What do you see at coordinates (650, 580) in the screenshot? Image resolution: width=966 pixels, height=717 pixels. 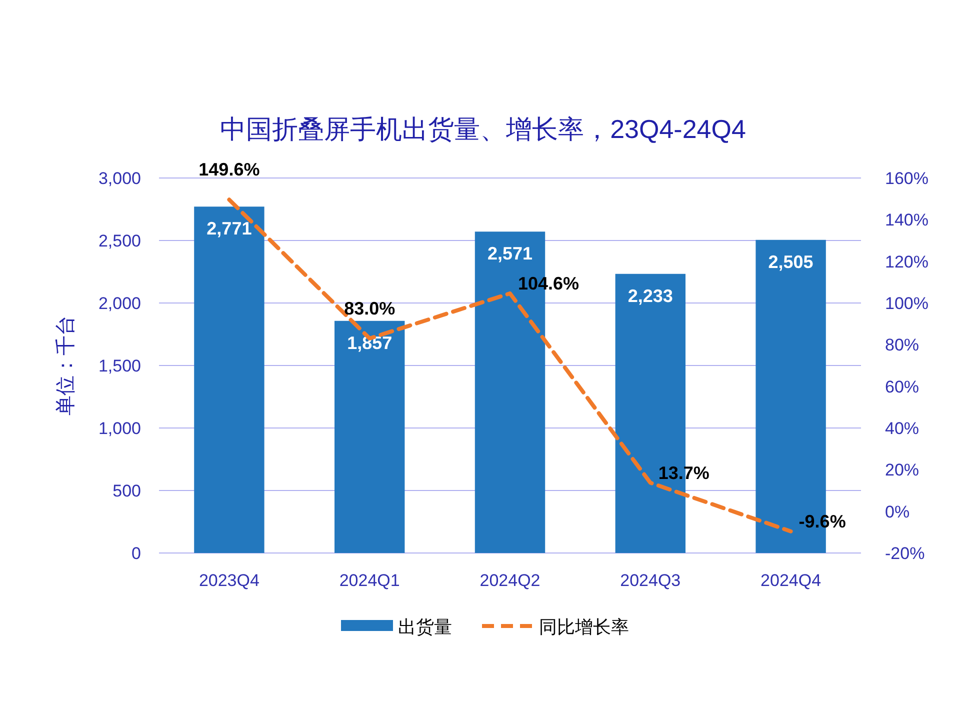 I see `x-tick-label: 2024Q3` at bounding box center [650, 580].